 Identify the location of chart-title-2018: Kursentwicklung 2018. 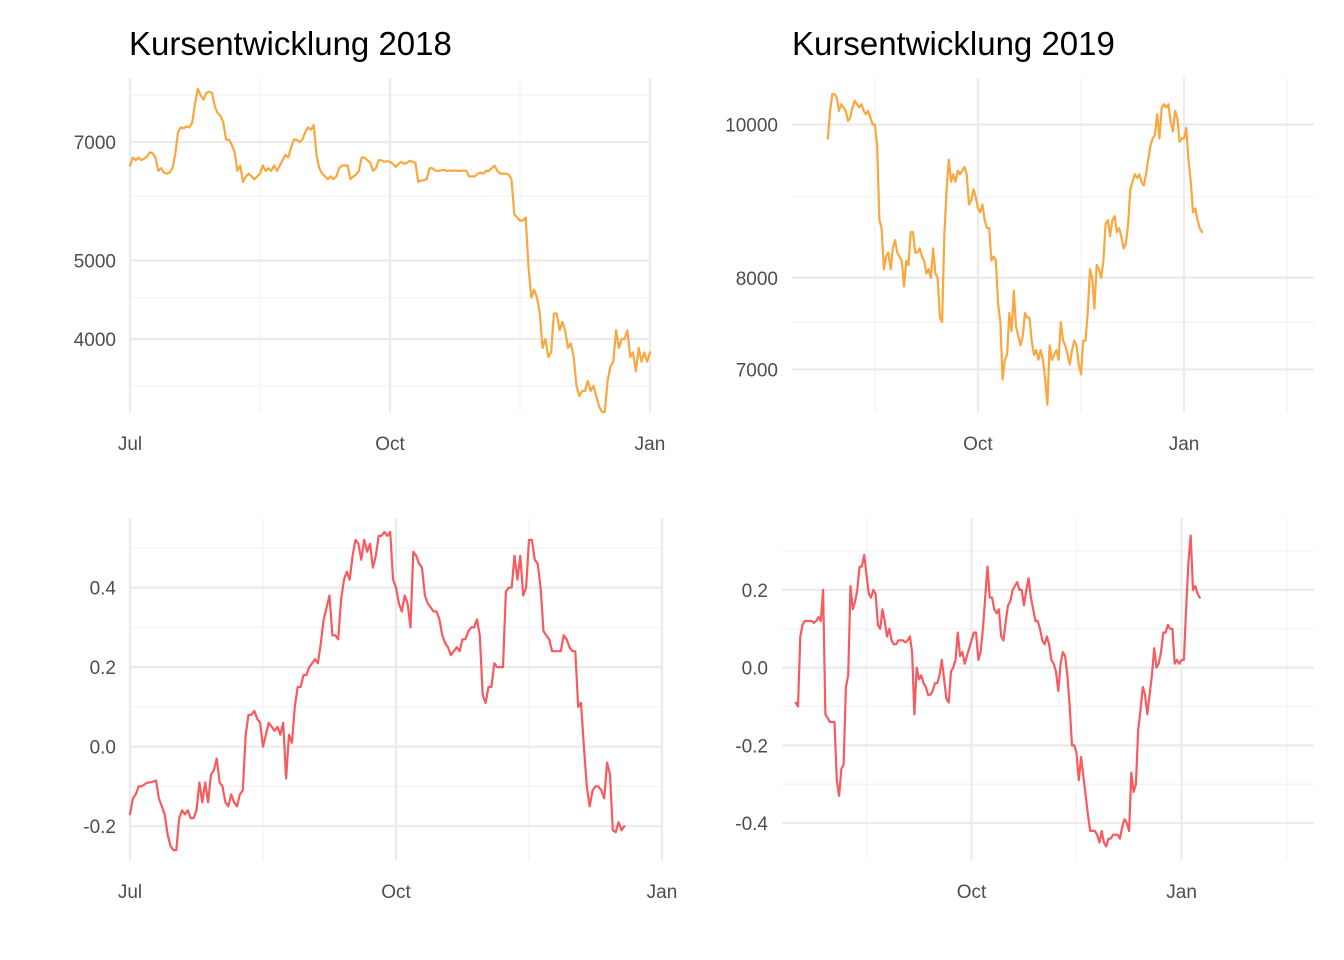
(290, 43).